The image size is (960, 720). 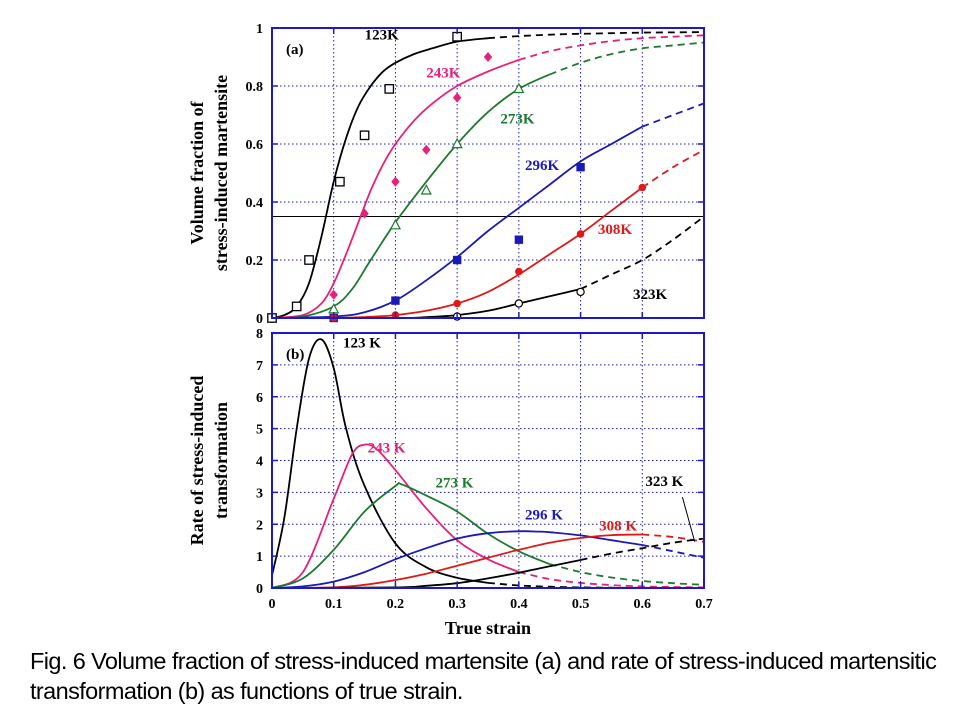 I want to click on curve-123K-dashed, so click(x=595, y=35).